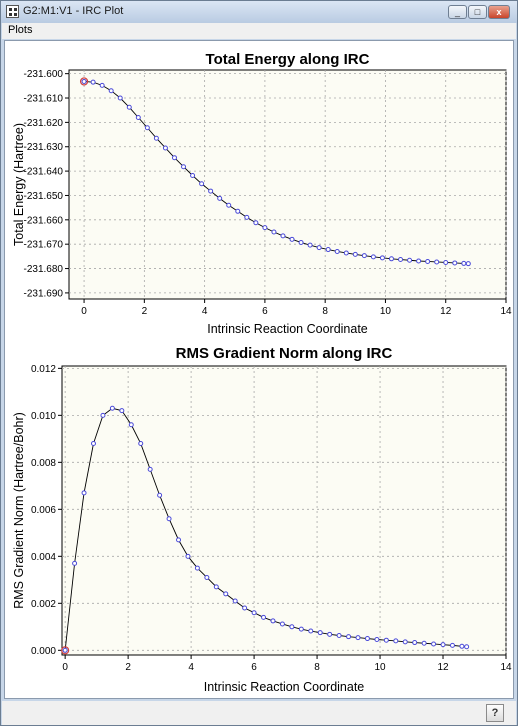 The image size is (518, 726). What do you see at coordinates (457, 12) in the screenshot?
I see `minimize-button: _` at bounding box center [457, 12].